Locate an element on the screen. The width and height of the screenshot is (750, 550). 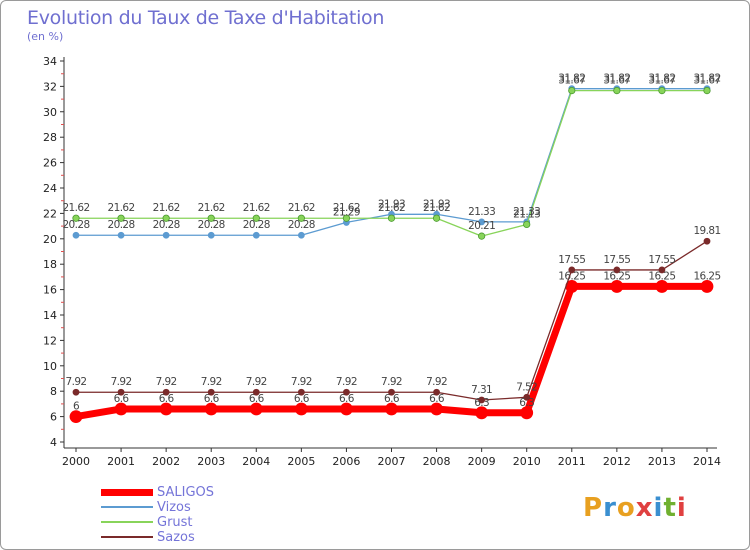
logo-letter: t is located at coordinates (670, 508).